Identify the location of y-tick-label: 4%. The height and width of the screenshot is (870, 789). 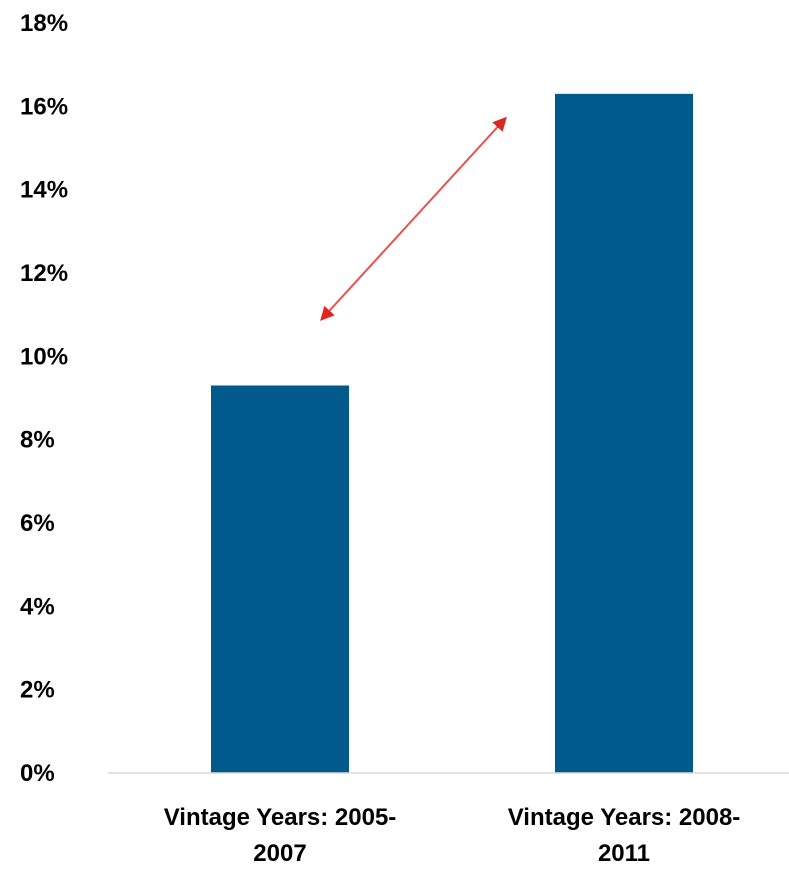
(37, 606).